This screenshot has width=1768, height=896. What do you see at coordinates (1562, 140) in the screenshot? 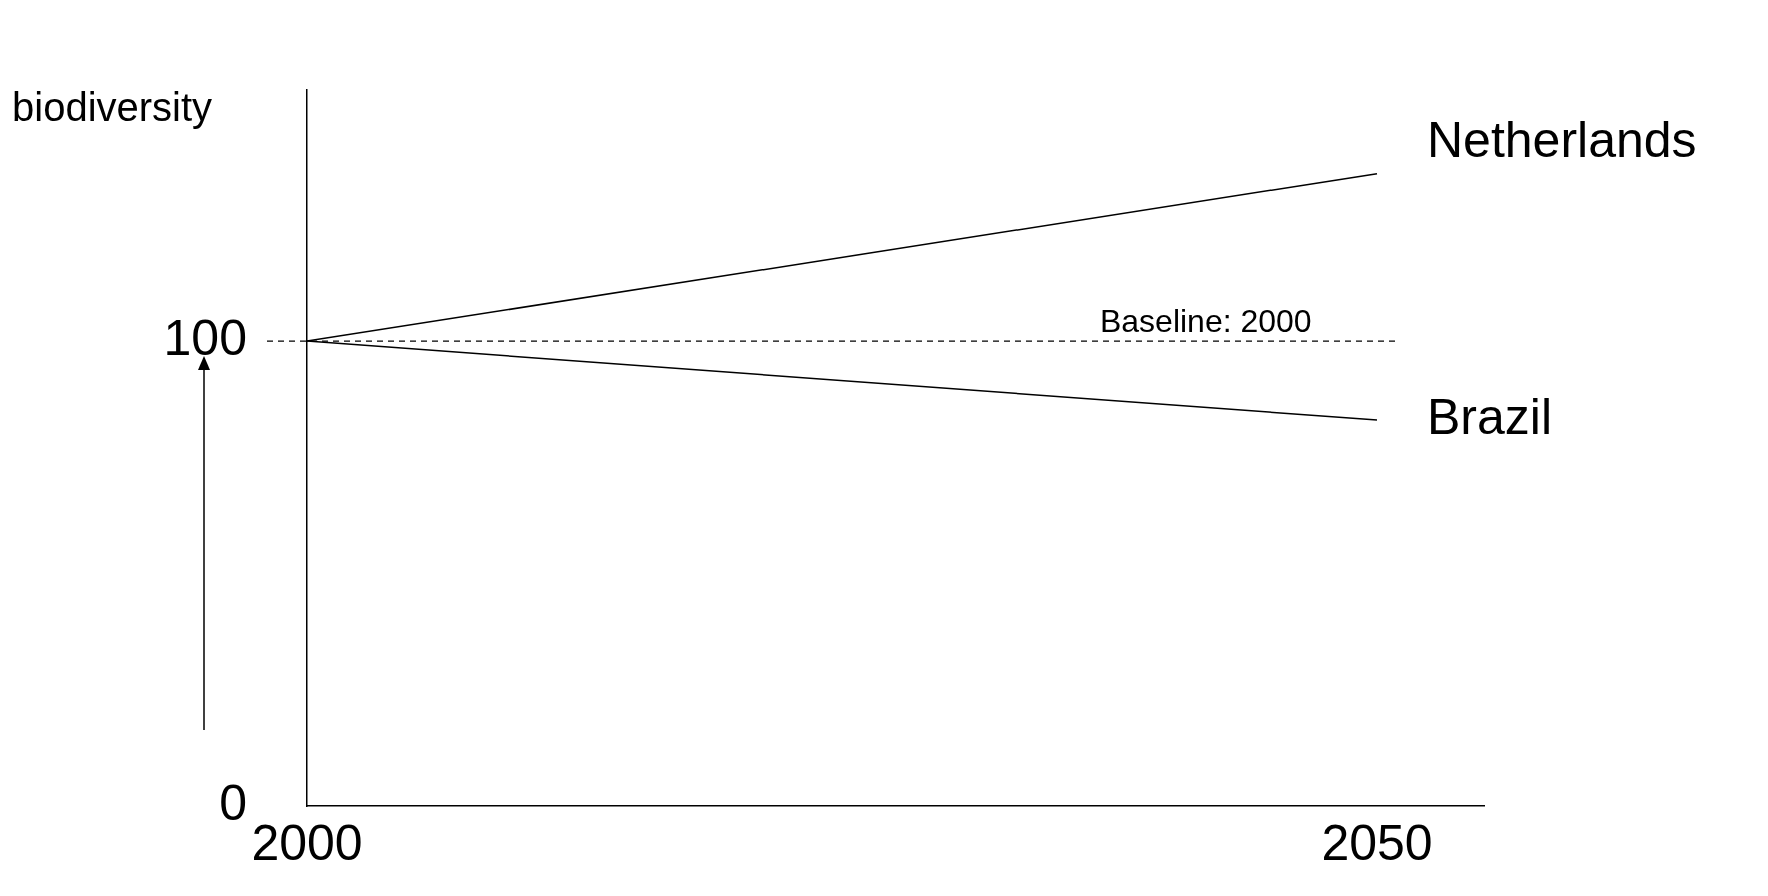
I see `series-label: Netherlands` at bounding box center [1562, 140].